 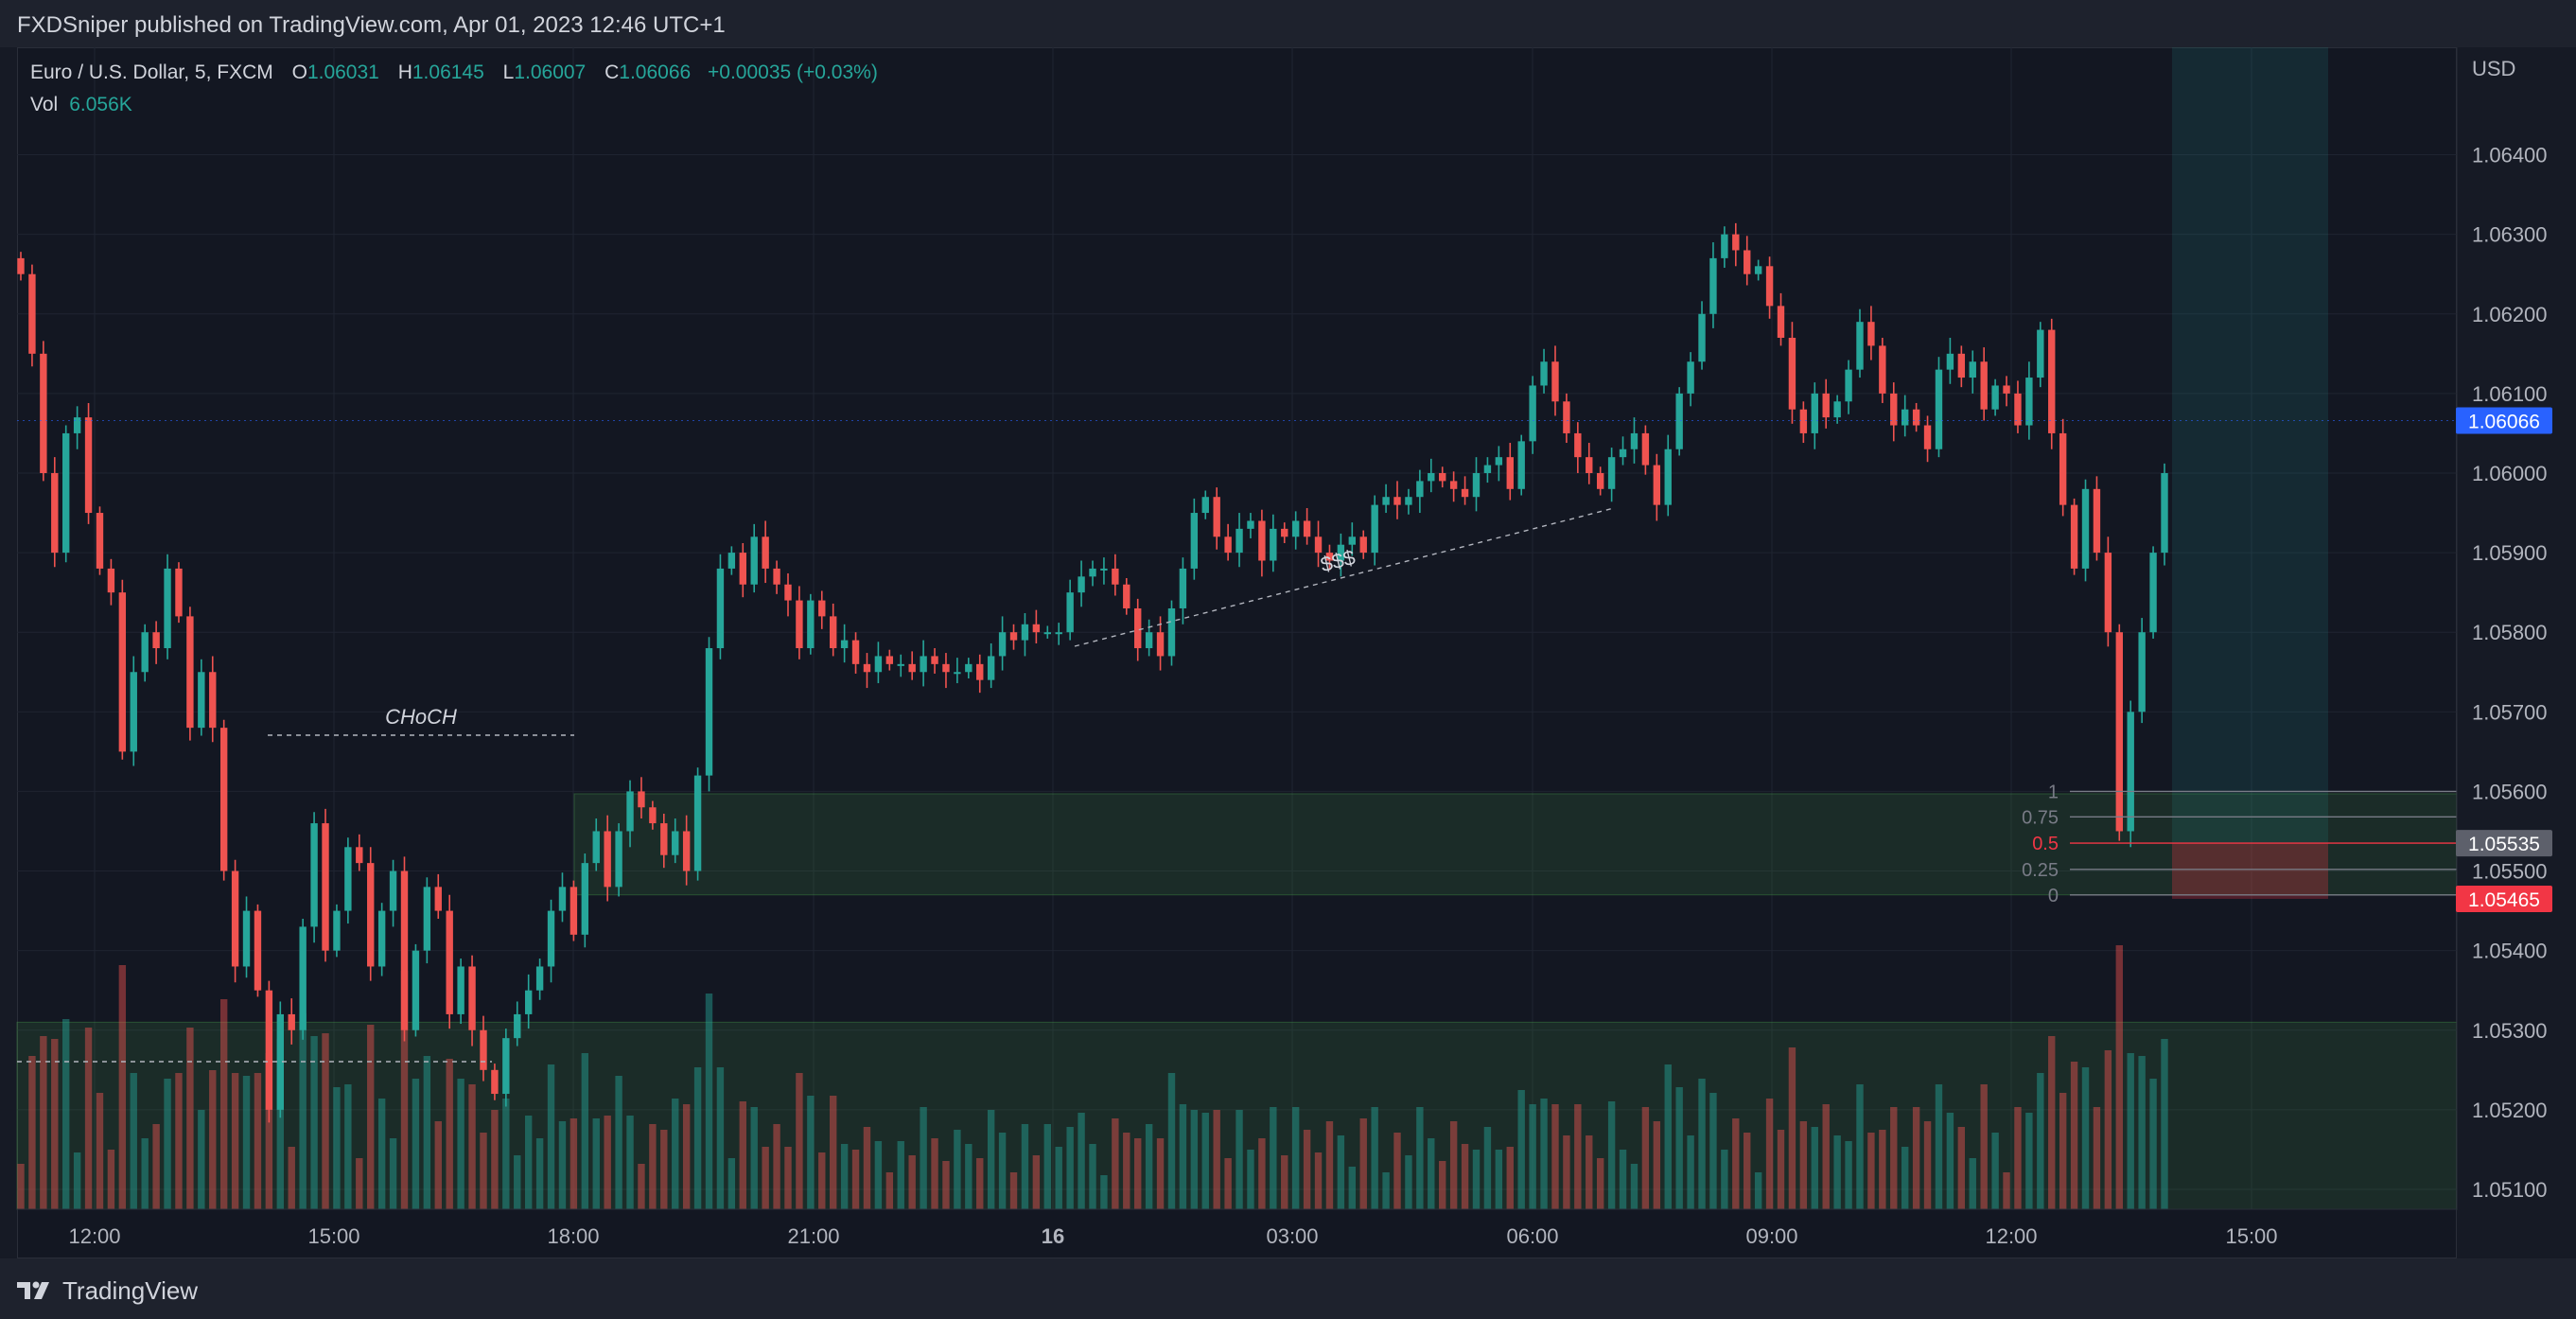 What do you see at coordinates (656, 72) in the screenshot?
I see `close-value: 1.06066` at bounding box center [656, 72].